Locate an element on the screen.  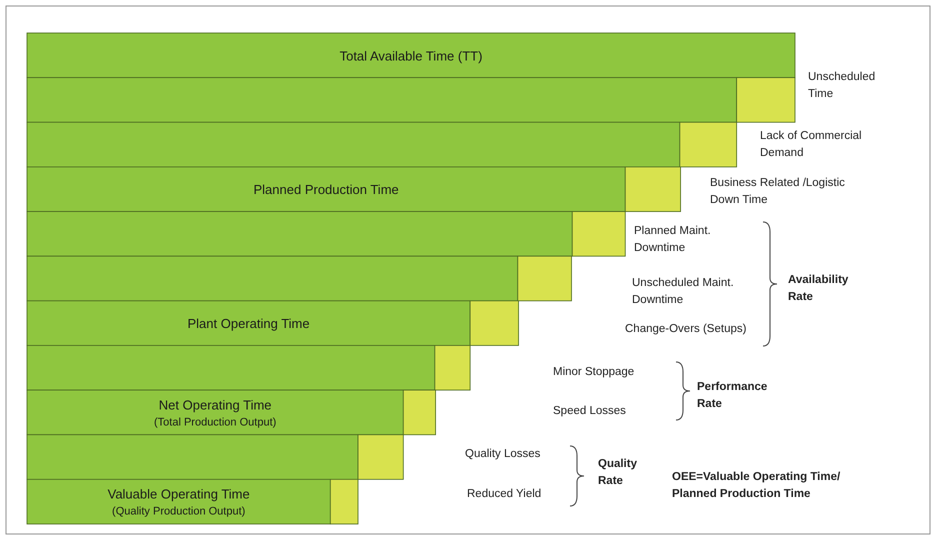
annotation: Reduced Yield is located at coordinates (504, 494).